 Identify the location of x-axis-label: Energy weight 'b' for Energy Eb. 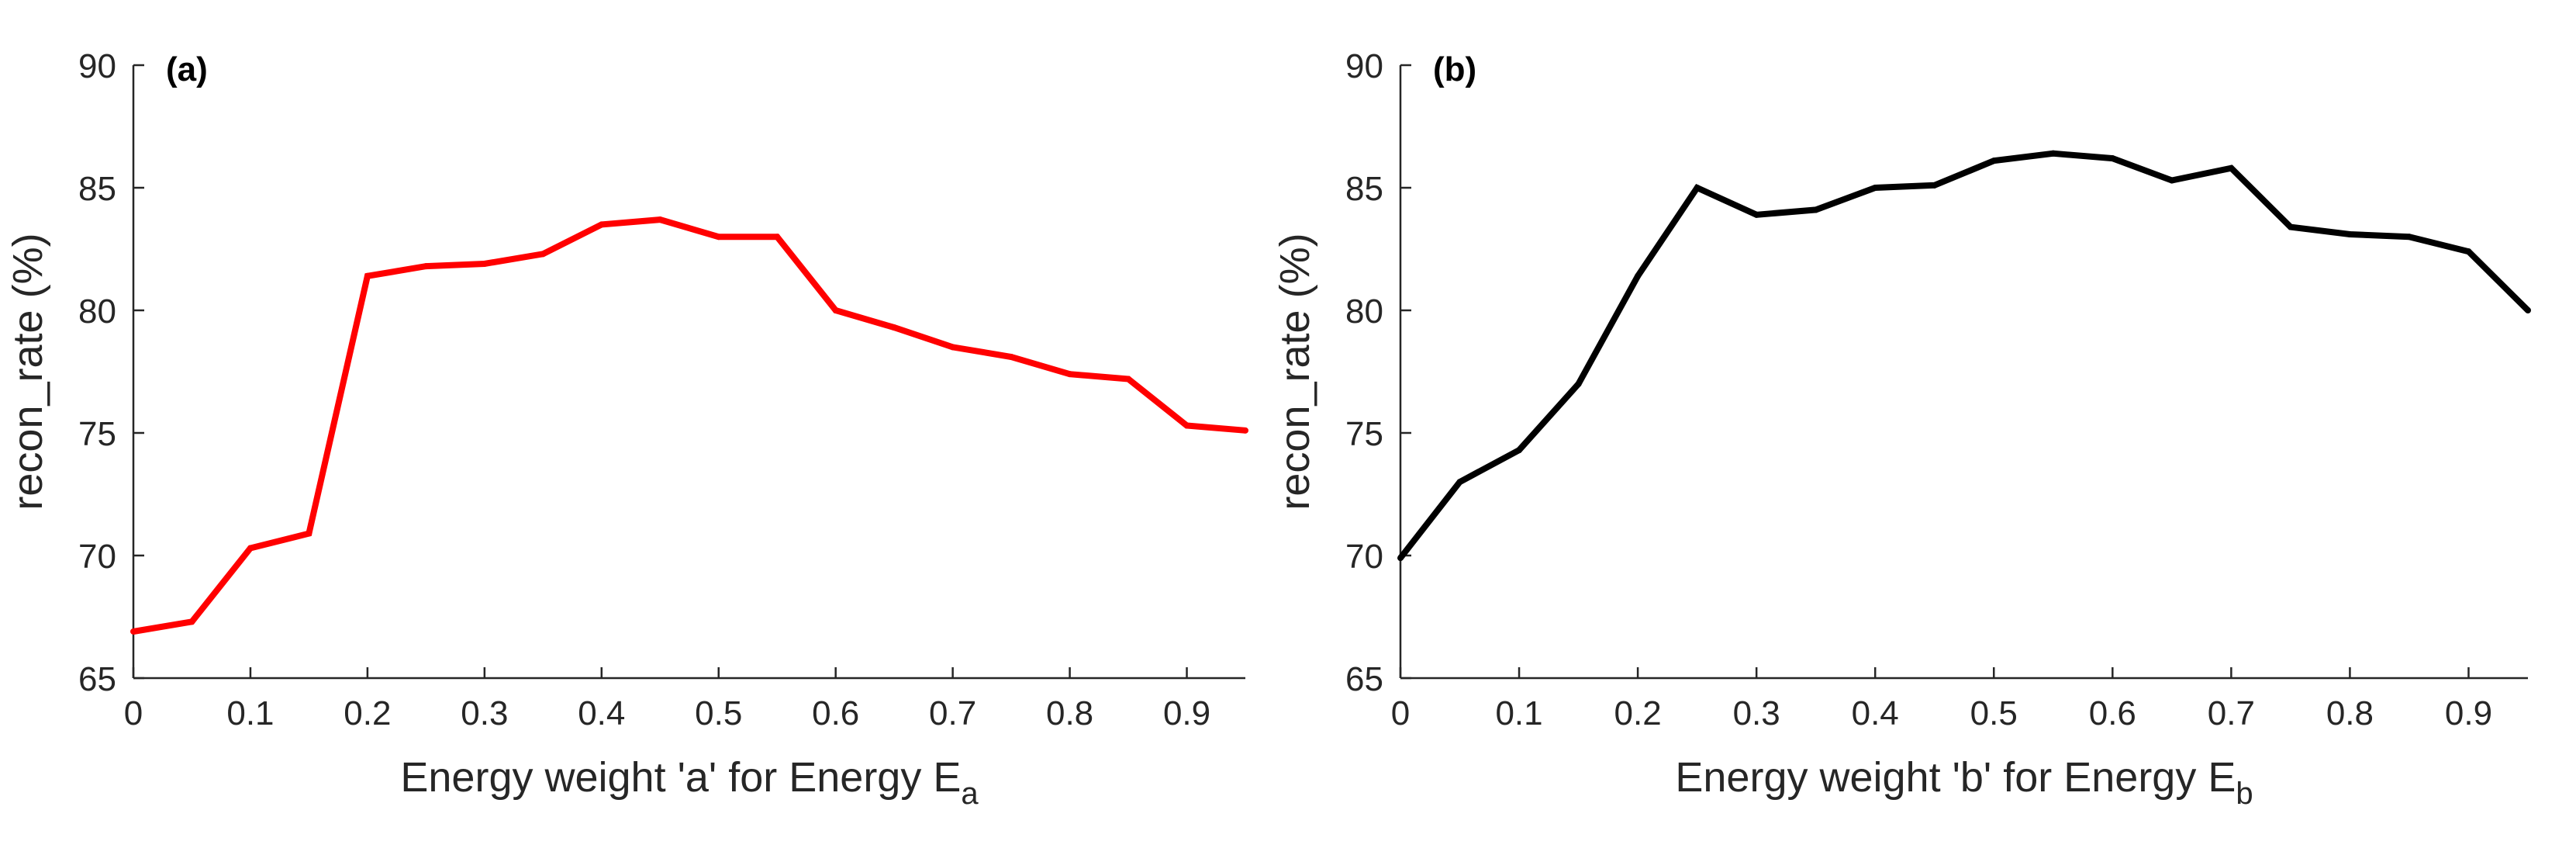
(1964, 783).